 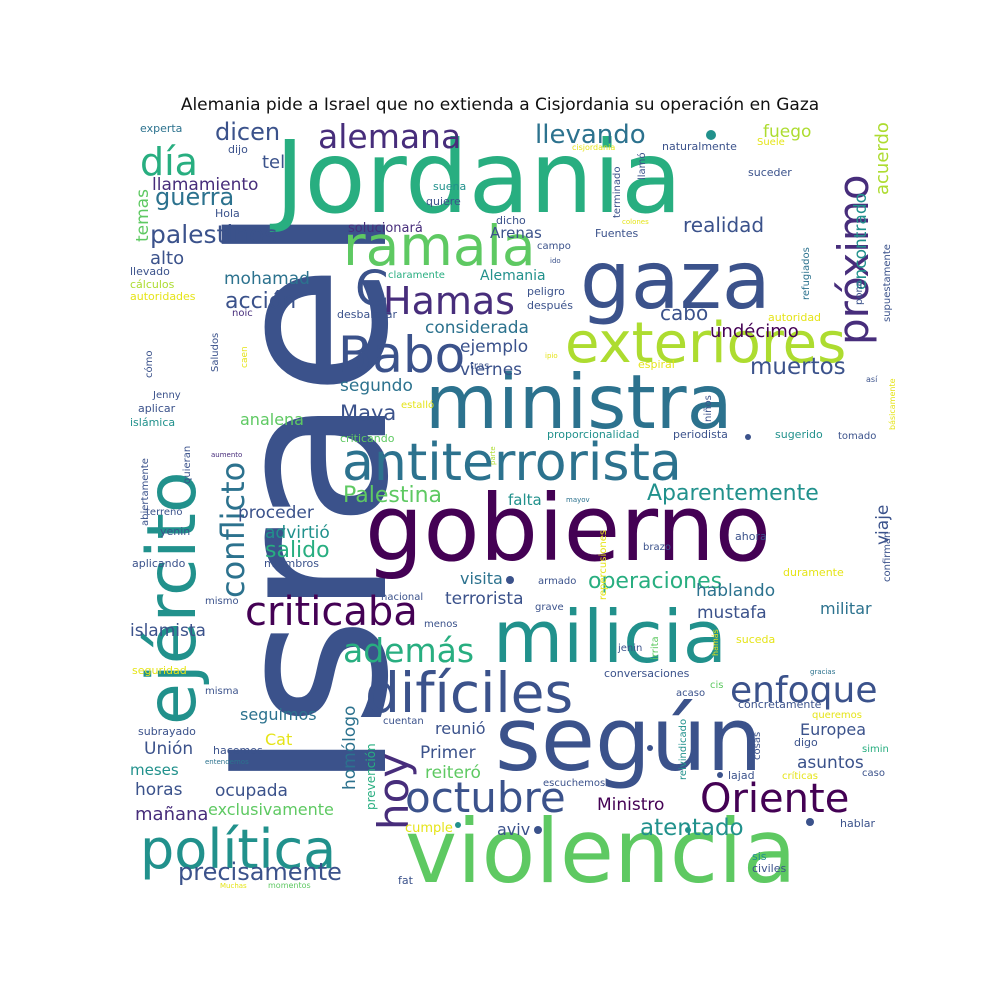 What do you see at coordinates (655, 648) in the screenshot?
I see `cloud-word-irrita: irrita` at bounding box center [655, 648].